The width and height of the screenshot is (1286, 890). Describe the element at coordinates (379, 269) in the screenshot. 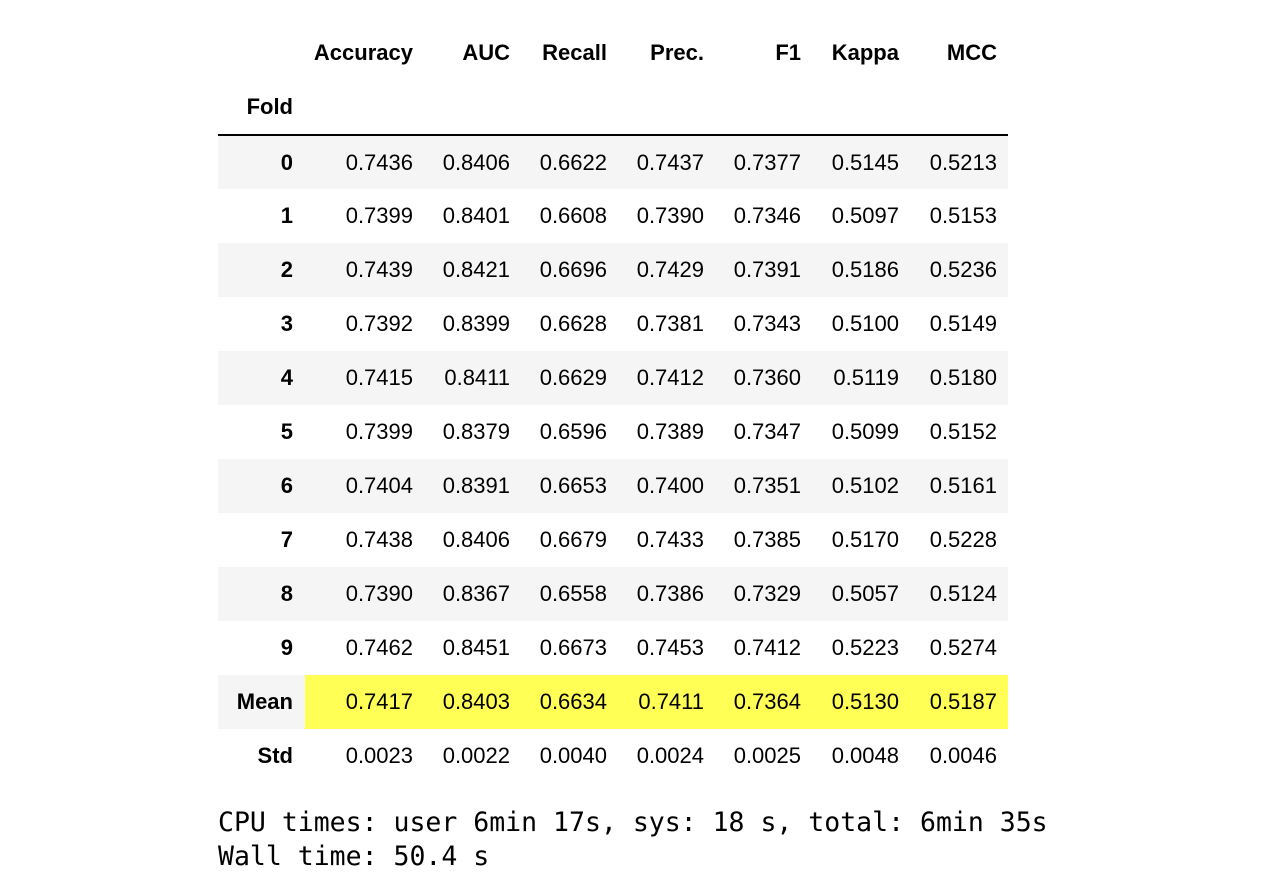

I see `table-cell: 0.7439` at that location.